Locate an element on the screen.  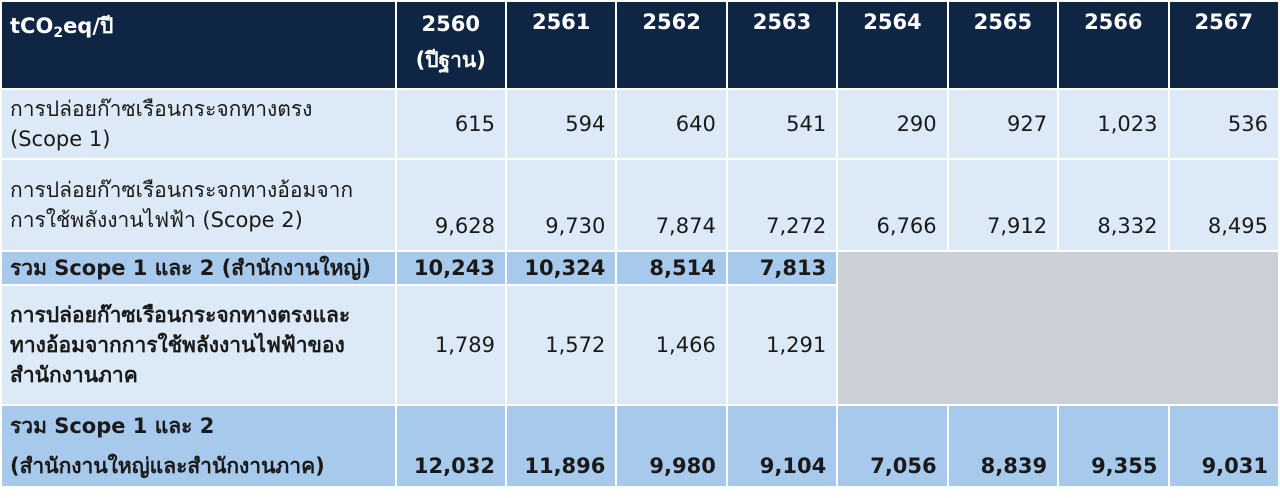
cell-value: 7,912 is located at coordinates (1003, 205).